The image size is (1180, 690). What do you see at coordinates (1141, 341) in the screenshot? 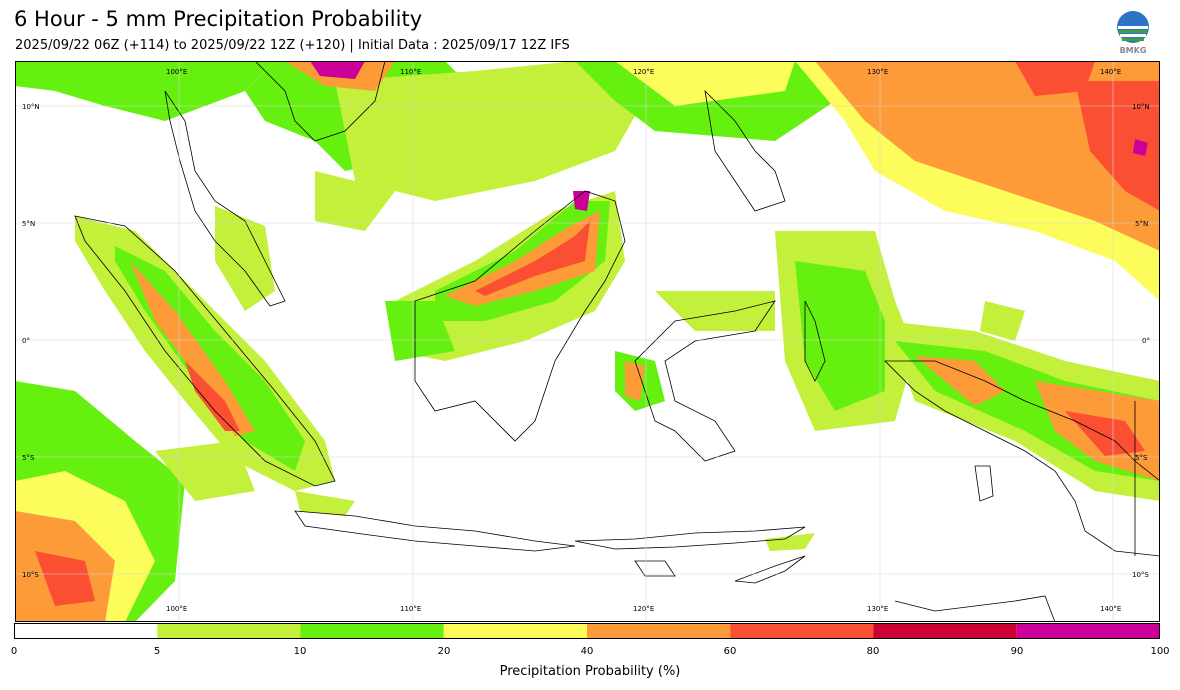
I see `lat-labels-right: 10°N 5°N 0° 5°S 10°S` at bounding box center [1141, 341].